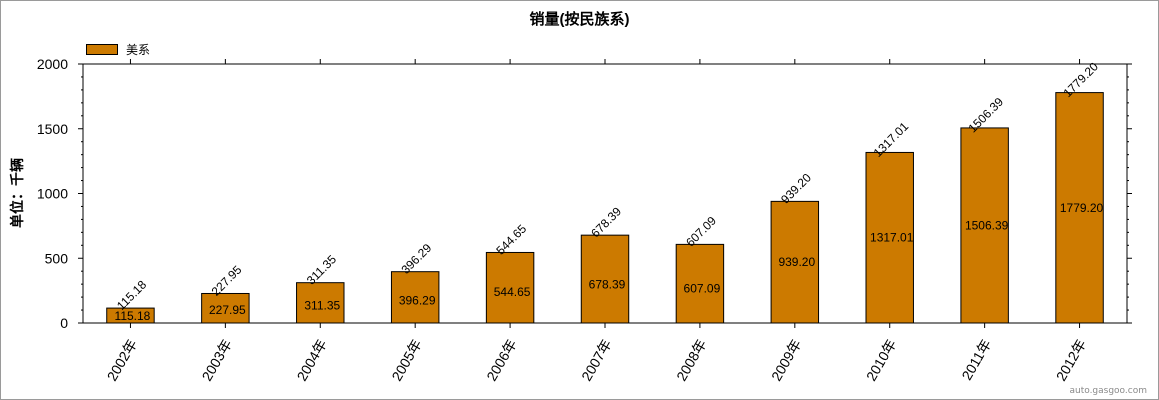 The width and height of the screenshot is (1159, 400). What do you see at coordinates (52, 194) in the screenshot?
I see `y-tick-label: 1000` at bounding box center [52, 194].